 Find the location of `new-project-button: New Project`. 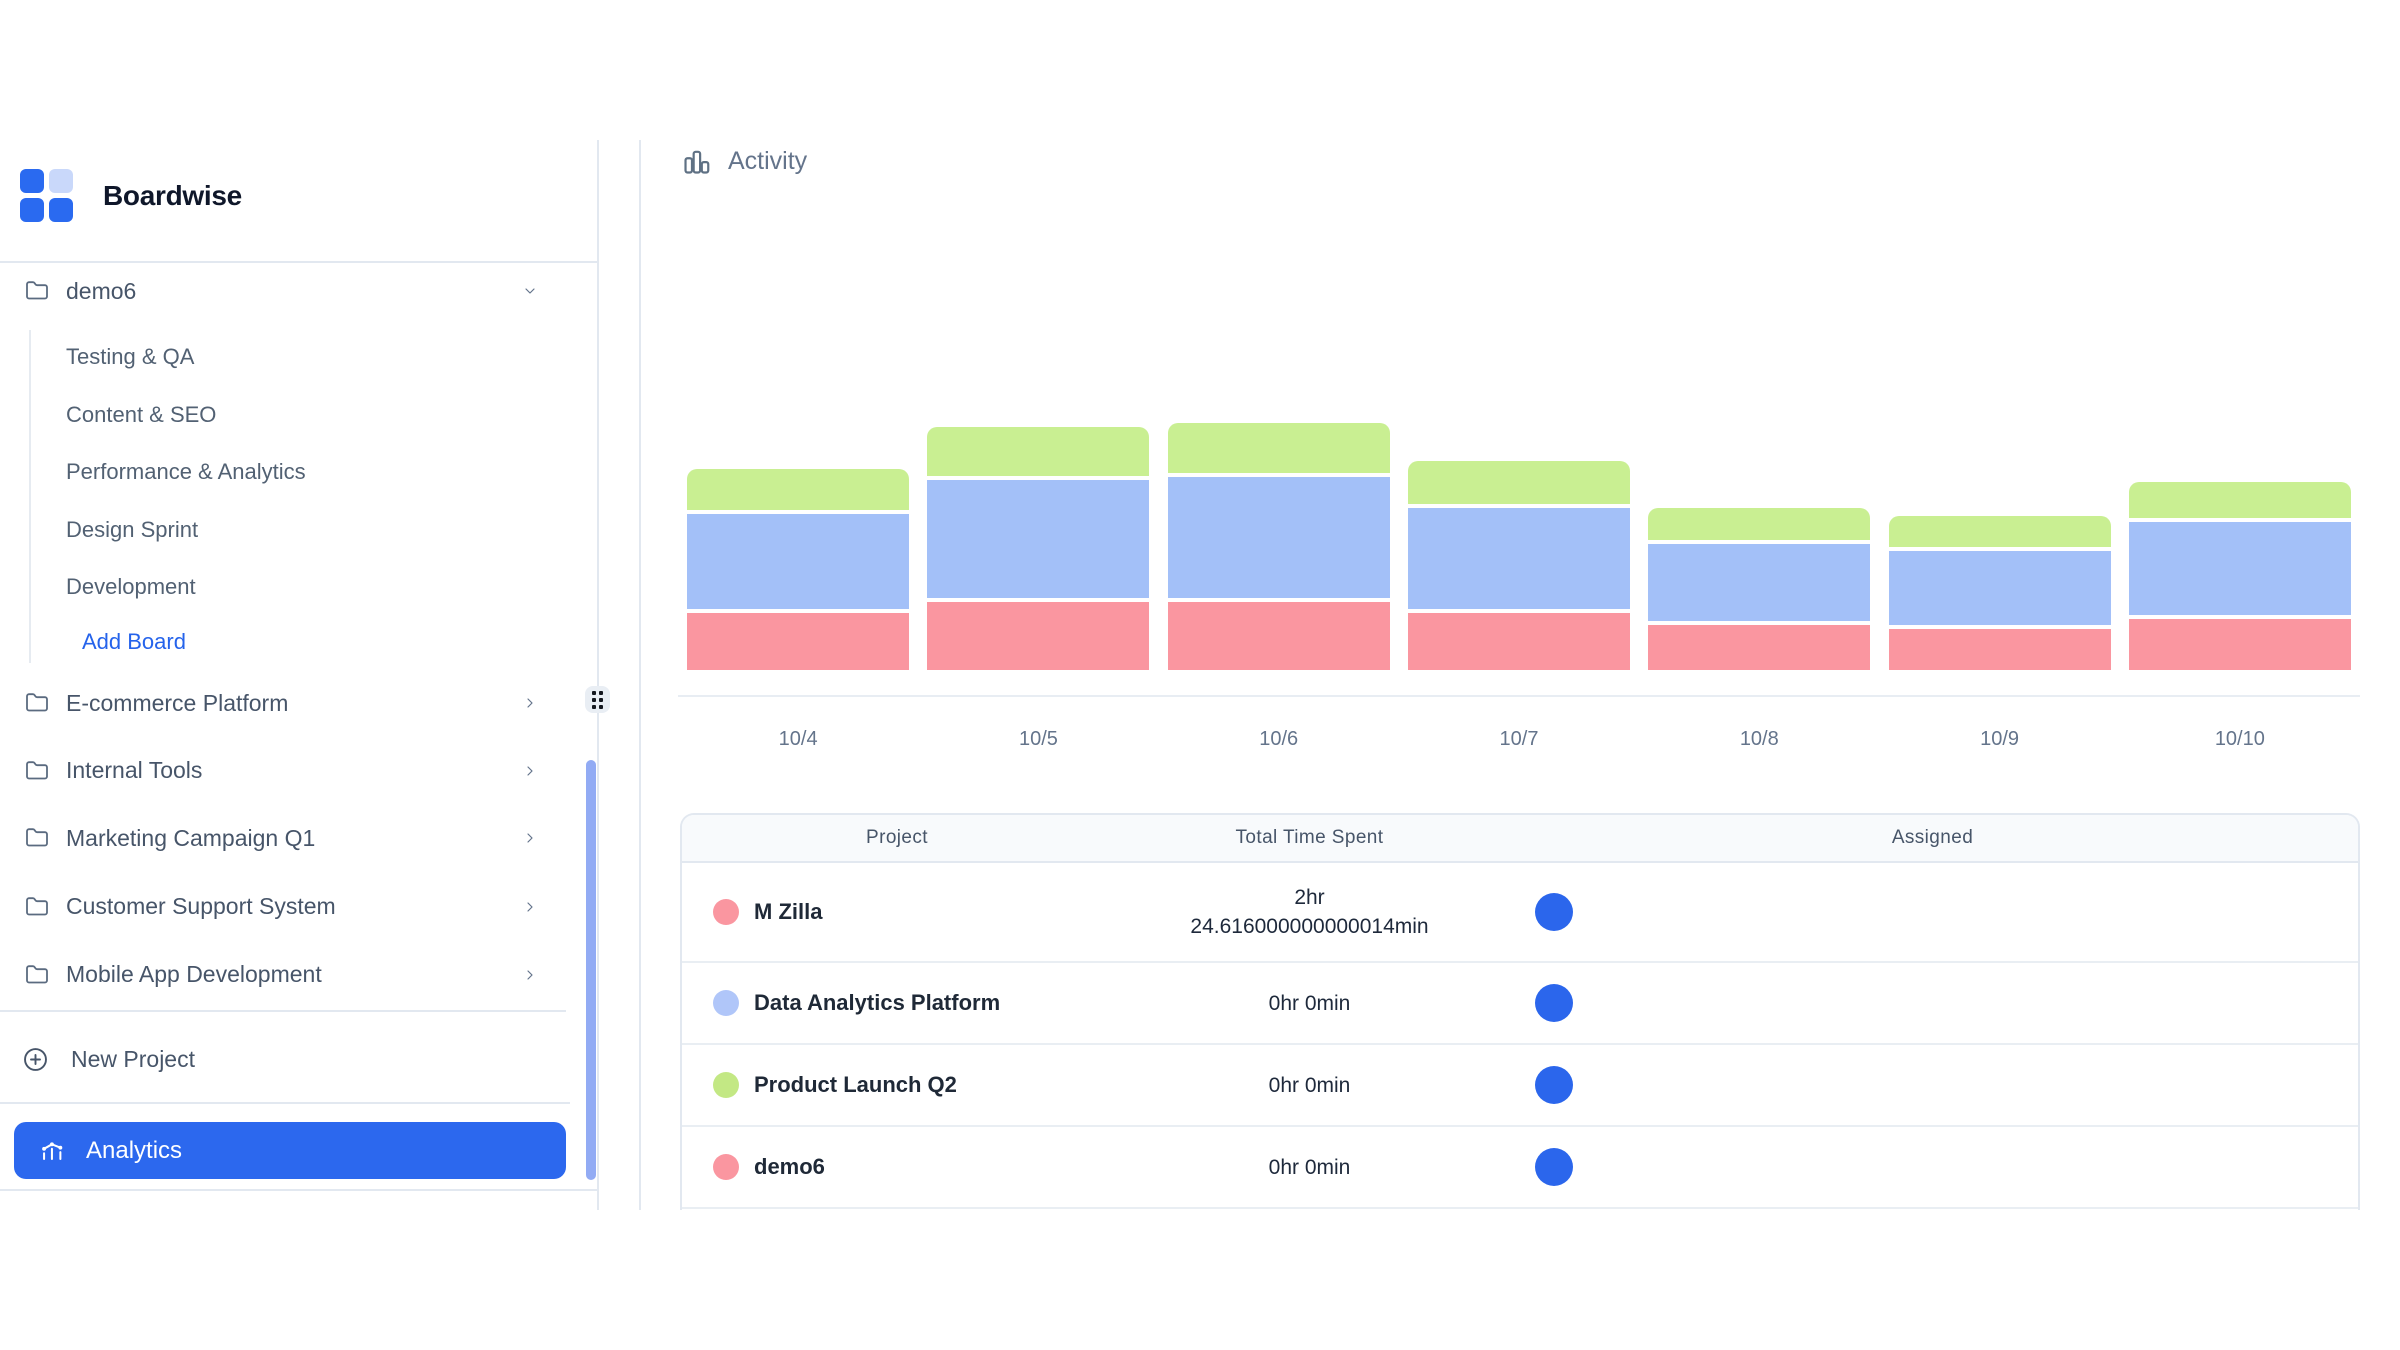

new-project-button: New Project is located at coordinates (298, 1059).